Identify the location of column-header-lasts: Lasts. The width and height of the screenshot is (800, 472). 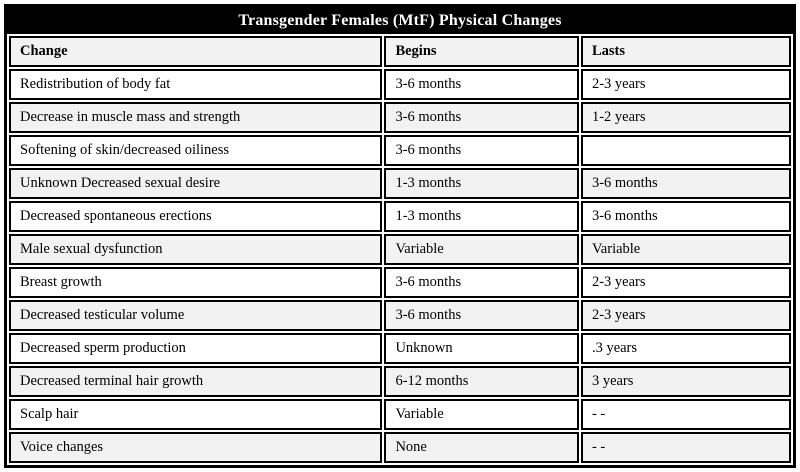
(685, 51).